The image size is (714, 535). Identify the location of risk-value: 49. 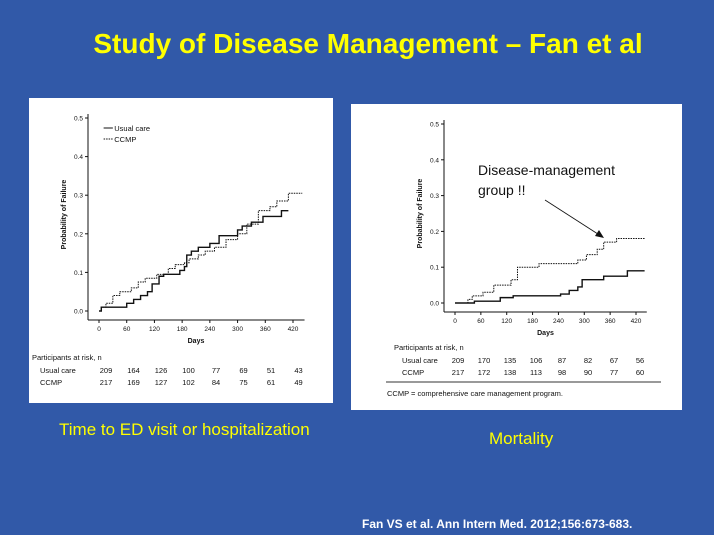
(298, 382).